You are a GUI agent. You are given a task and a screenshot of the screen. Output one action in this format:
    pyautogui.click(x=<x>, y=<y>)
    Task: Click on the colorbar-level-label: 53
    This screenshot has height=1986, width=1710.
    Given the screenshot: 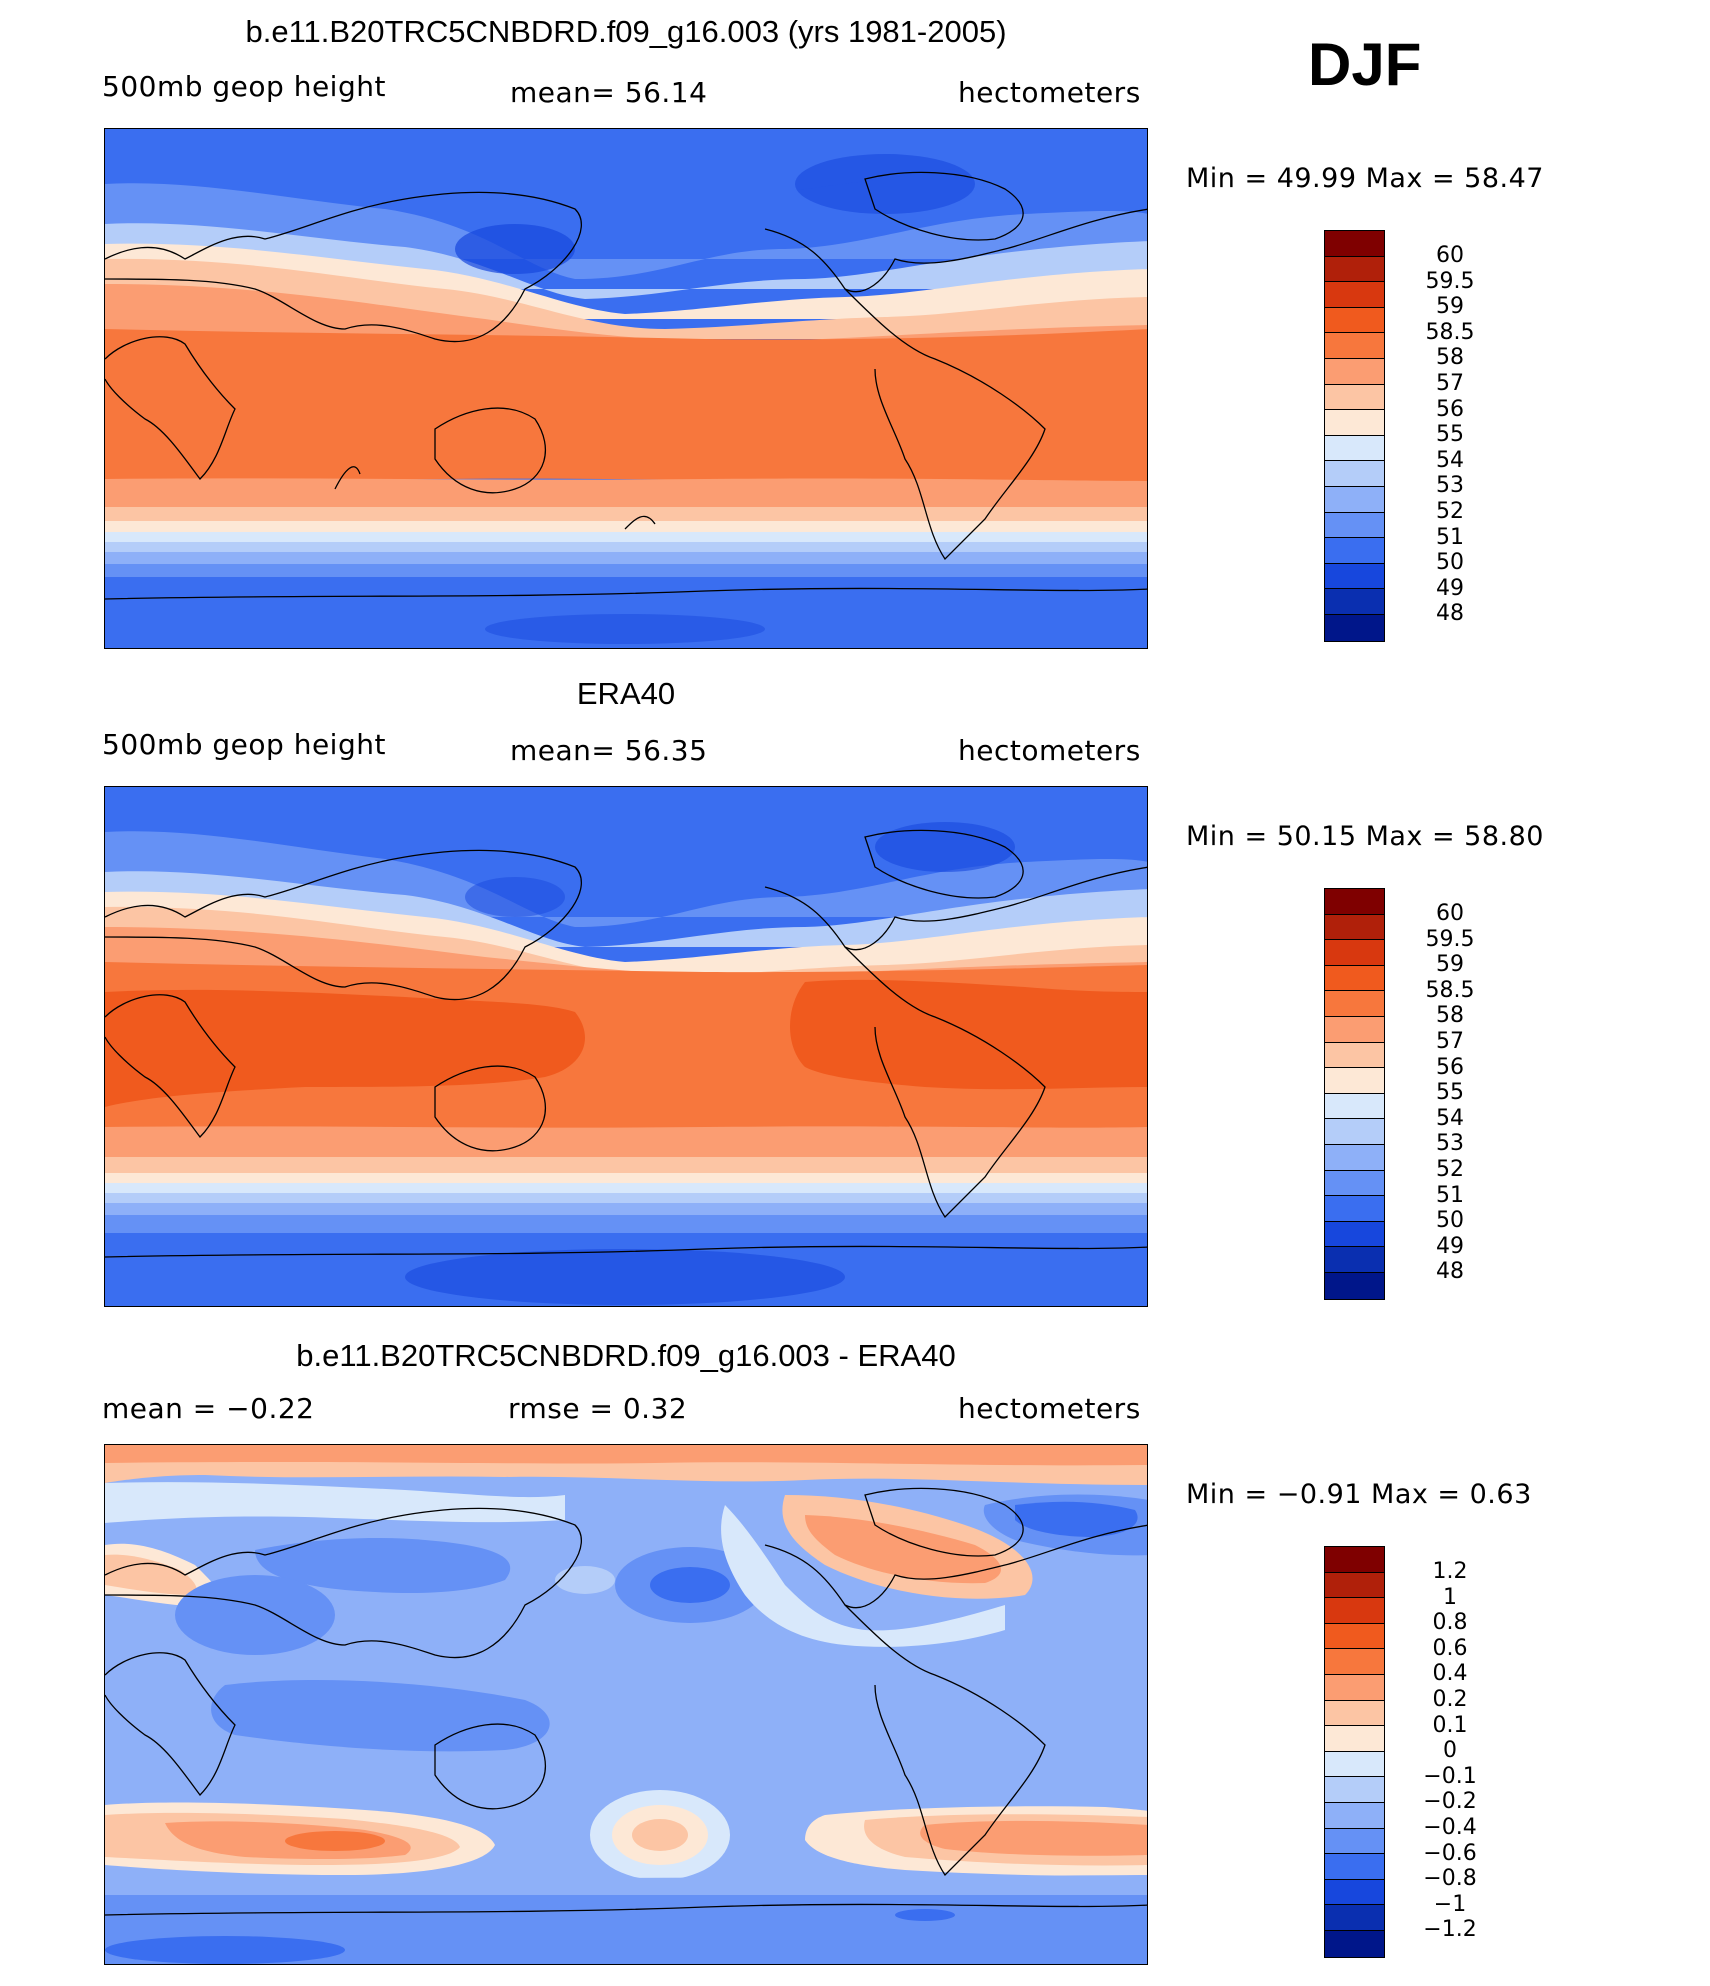 What is the action you would take?
    pyautogui.click(x=1450, y=1144)
    